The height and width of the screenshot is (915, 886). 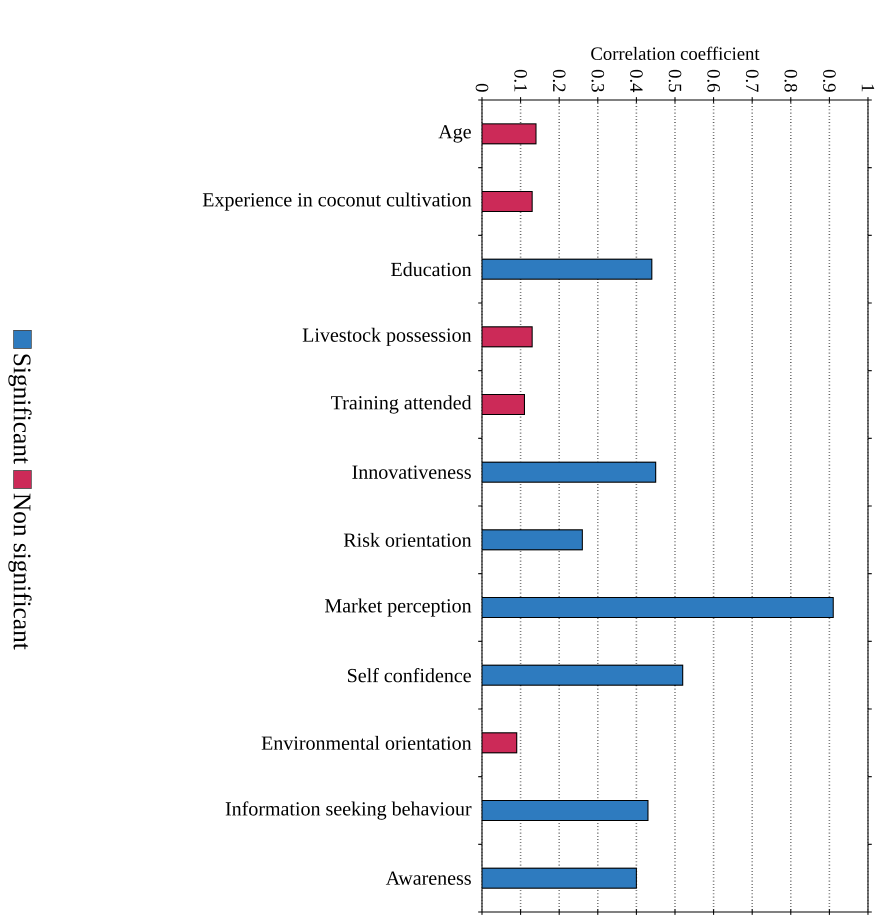 I want to click on x-tick-label: 0.5, so click(x=675, y=81).